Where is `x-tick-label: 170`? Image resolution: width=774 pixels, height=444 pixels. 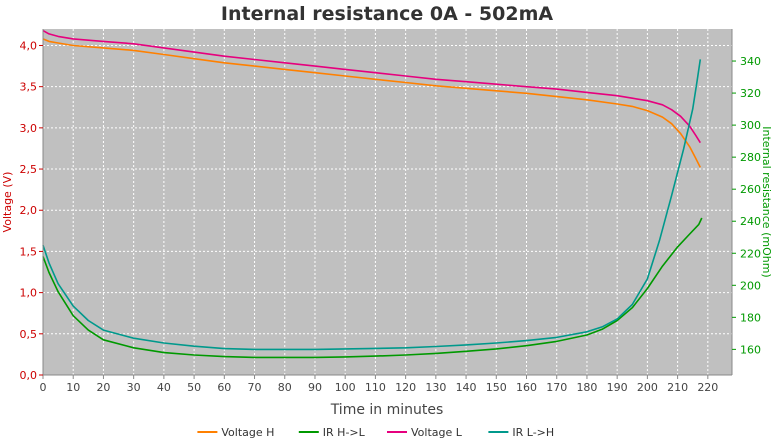
x-tick-label: 170 is located at coordinates (556, 387).